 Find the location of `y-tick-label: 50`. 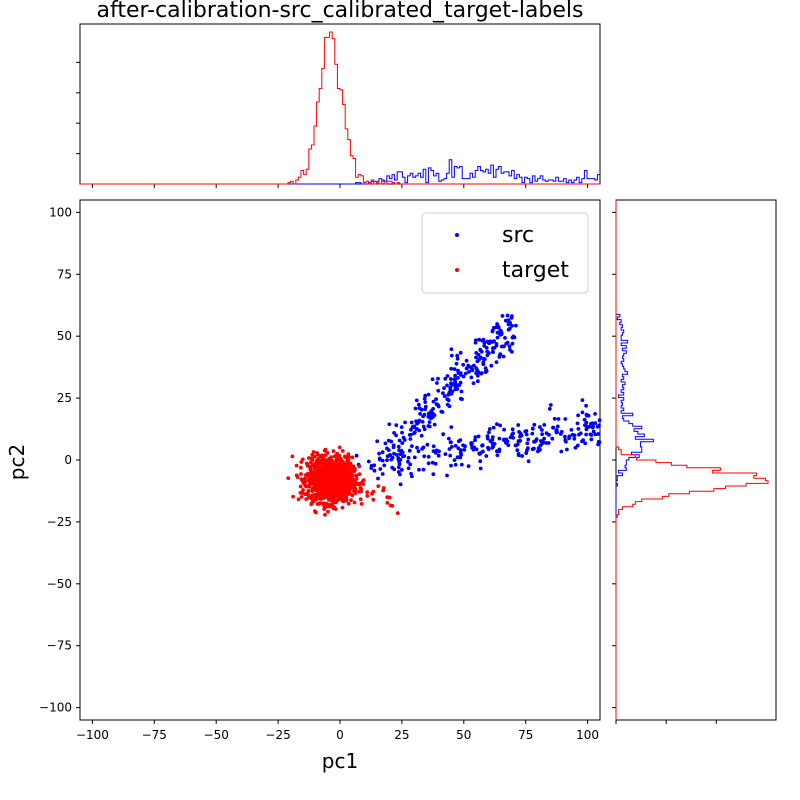

y-tick-label: 50 is located at coordinates (64, 336).